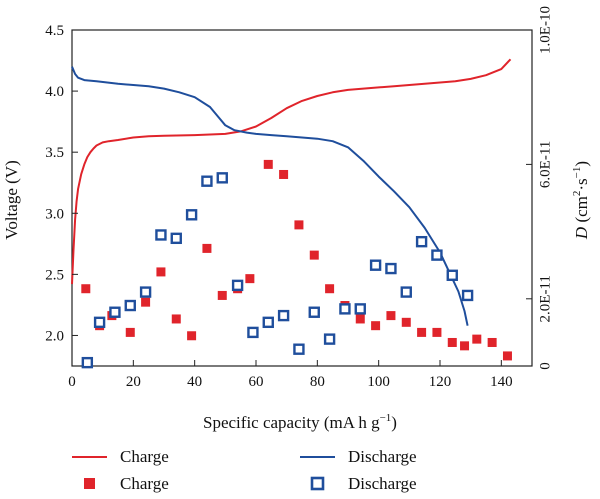 Image resolution: width=600 pixels, height=499 pixels. What do you see at coordinates (54, 275) in the screenshot?
I see `y-left-tick-label: 2.5` at bounding box center [54, 275].